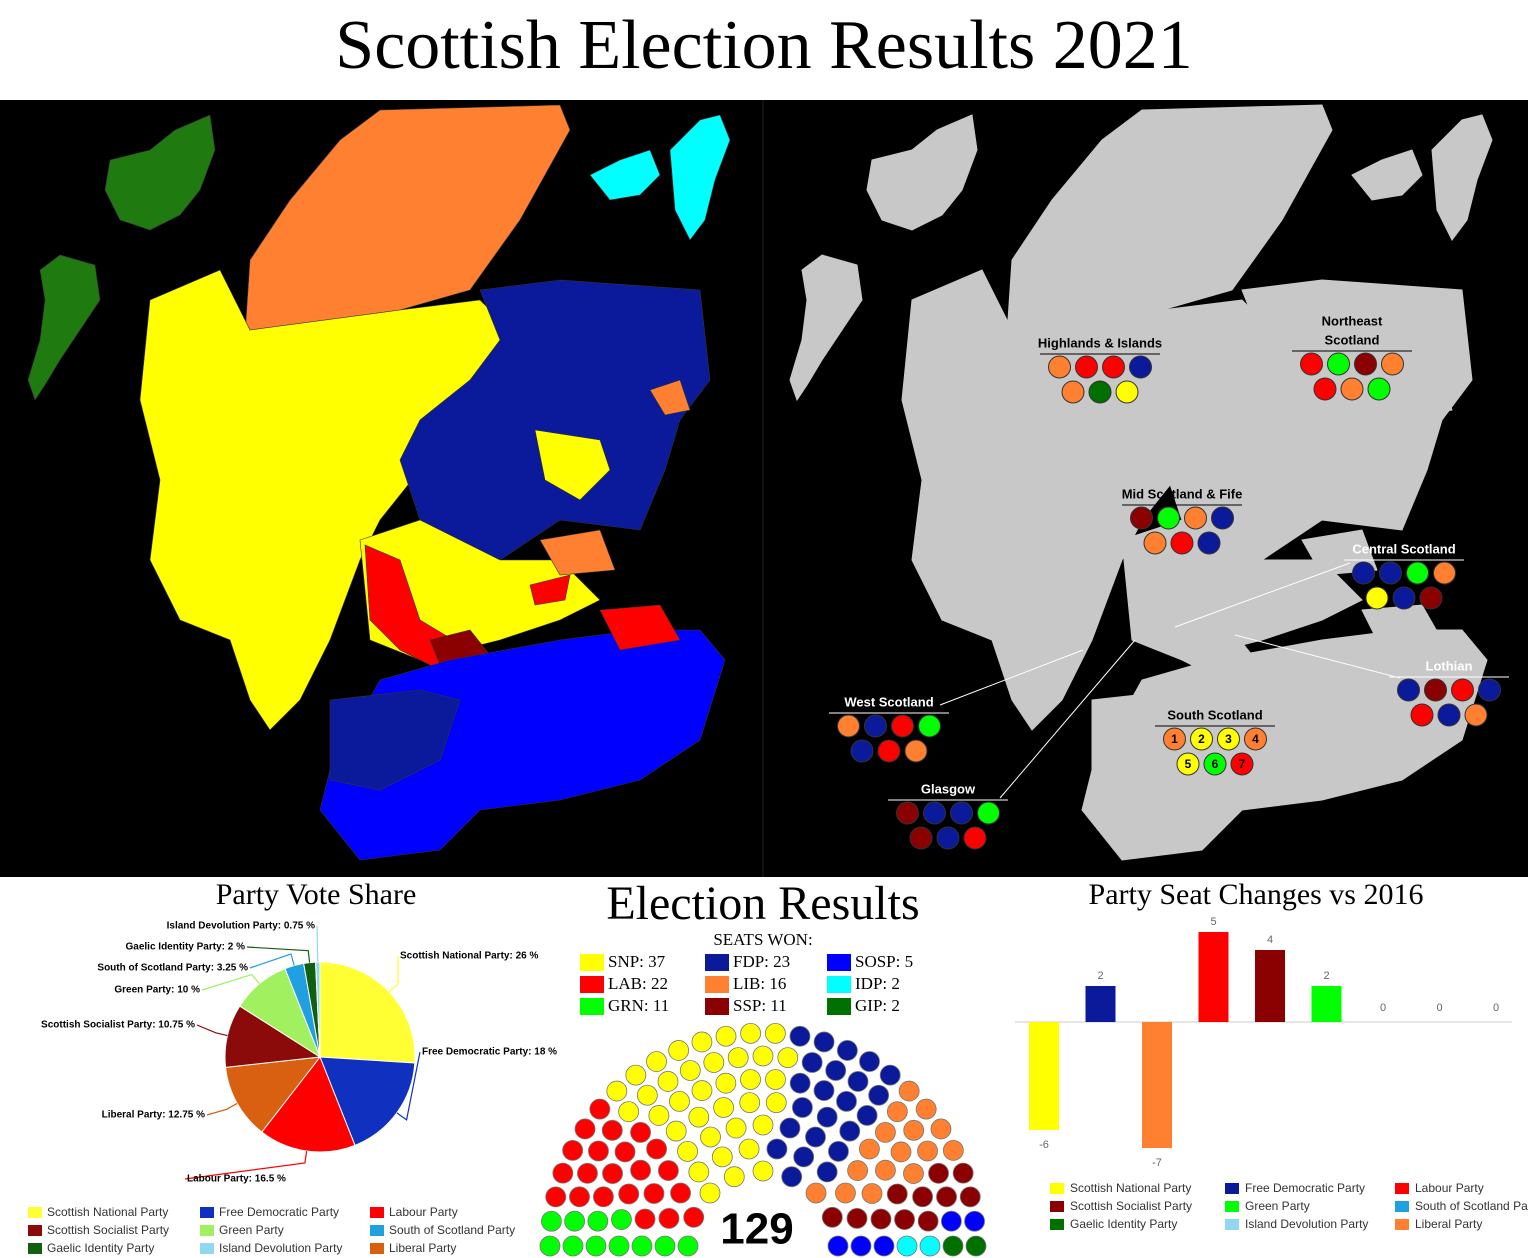 The image size is (1528, 1258). I want to click on parliament-subtitle: SEATS WON:, so click(762, 939).